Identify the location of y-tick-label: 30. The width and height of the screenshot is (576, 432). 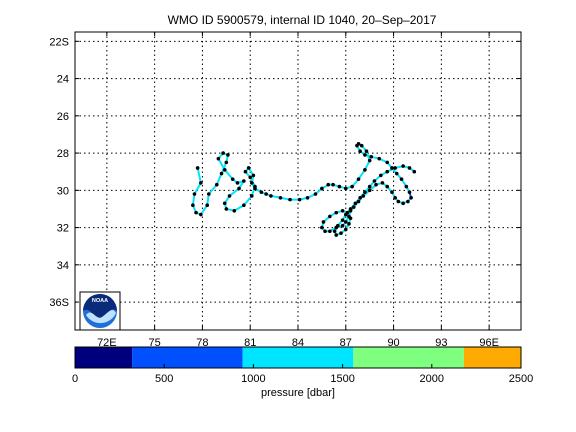
(63, 191).